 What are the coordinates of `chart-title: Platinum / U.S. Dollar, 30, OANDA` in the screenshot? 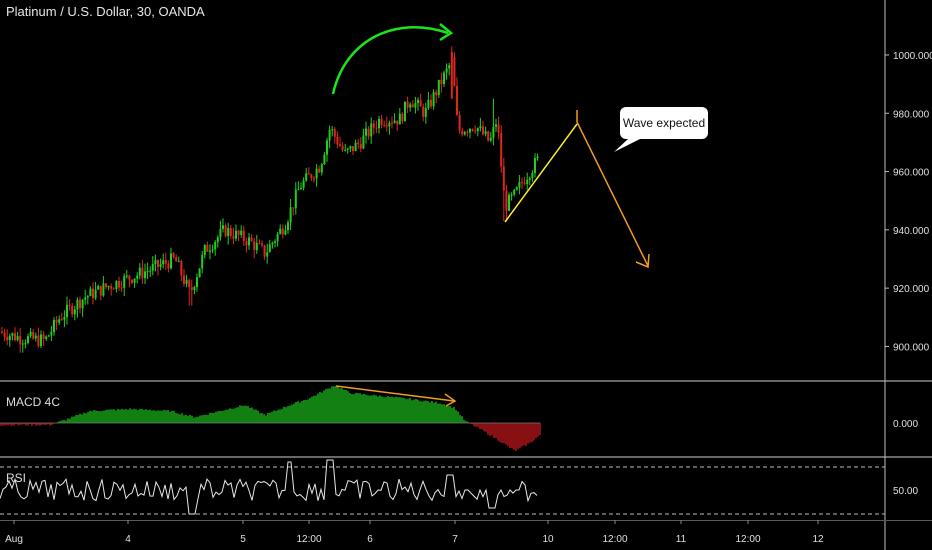 It's located at (105, 11).